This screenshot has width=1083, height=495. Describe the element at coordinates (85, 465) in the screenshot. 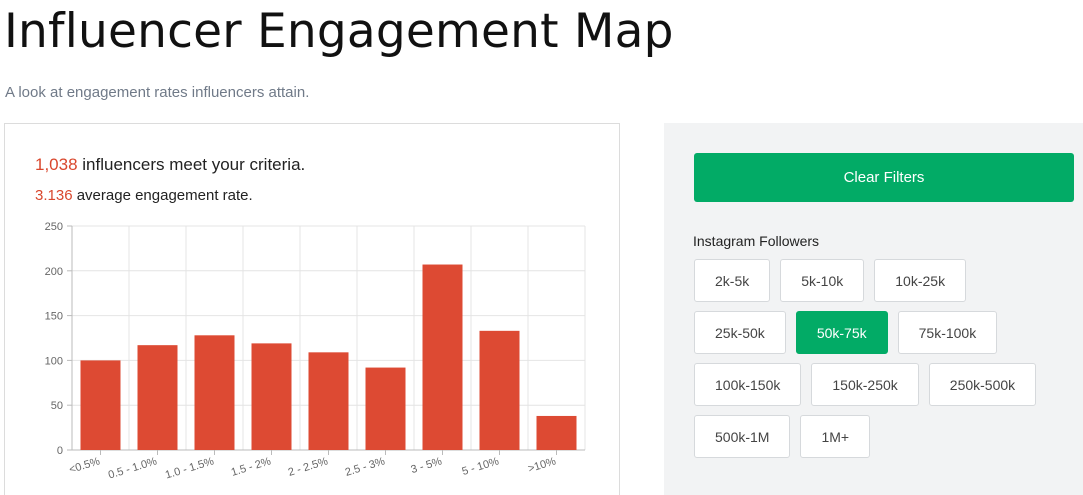

I see `x-tick-label: <0.5%` at that location.